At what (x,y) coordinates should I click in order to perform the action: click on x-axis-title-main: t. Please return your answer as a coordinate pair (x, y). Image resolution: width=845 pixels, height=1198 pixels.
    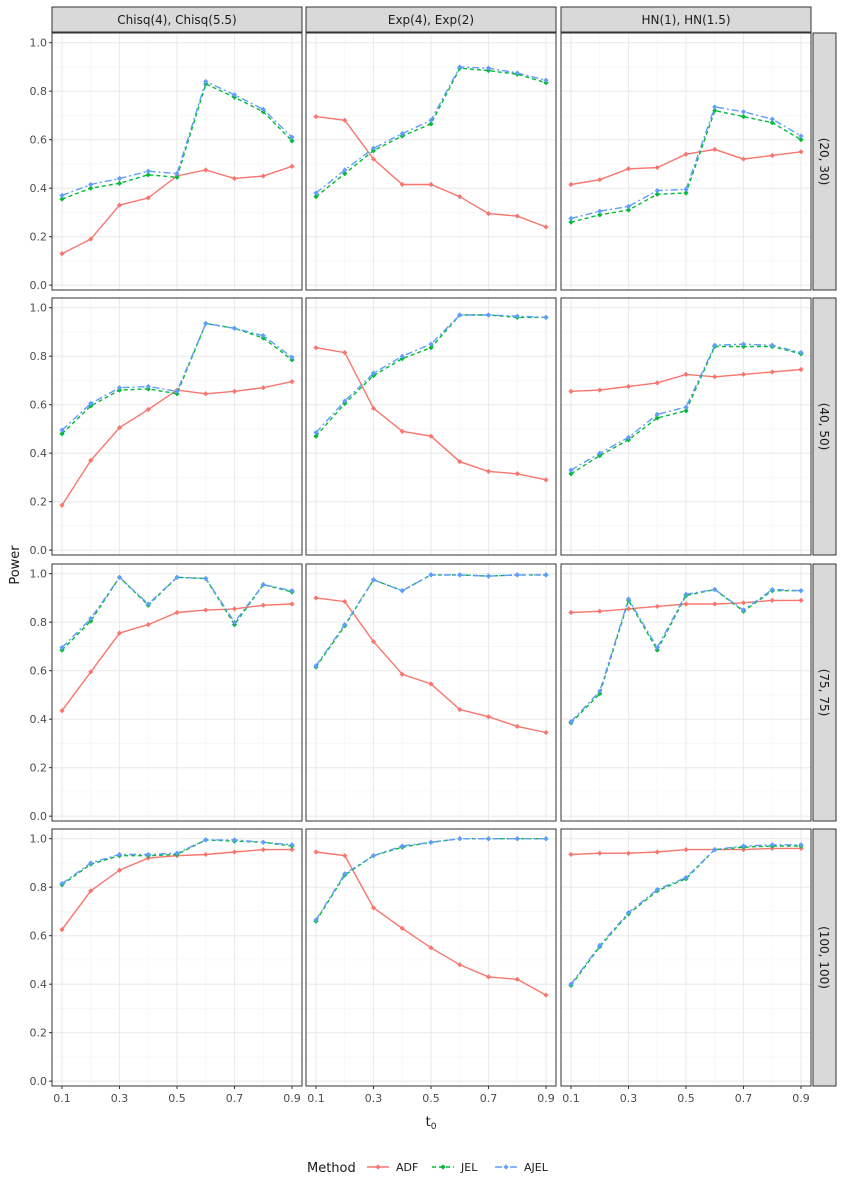
    Looking at the image, I should click on (428, 1122).